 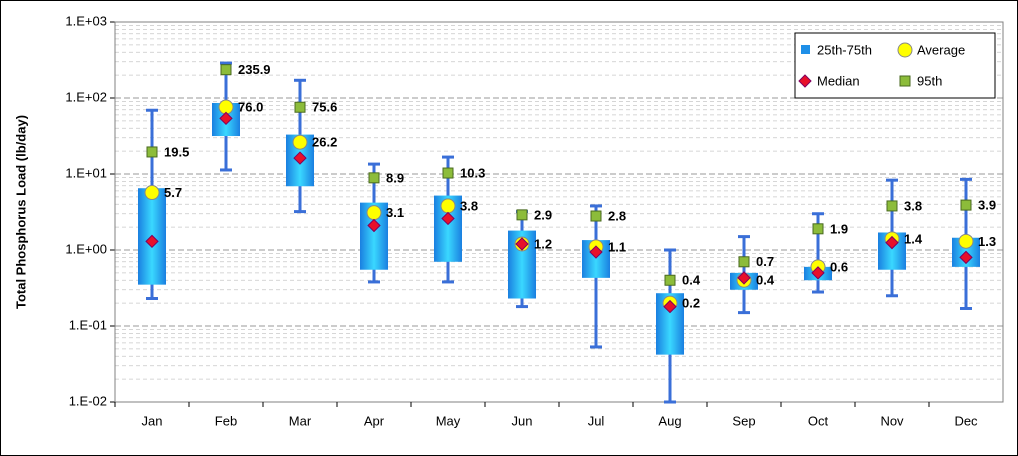 I want to click on legend: 25th-75th Average Median 95th, so click(x=895, y=65).